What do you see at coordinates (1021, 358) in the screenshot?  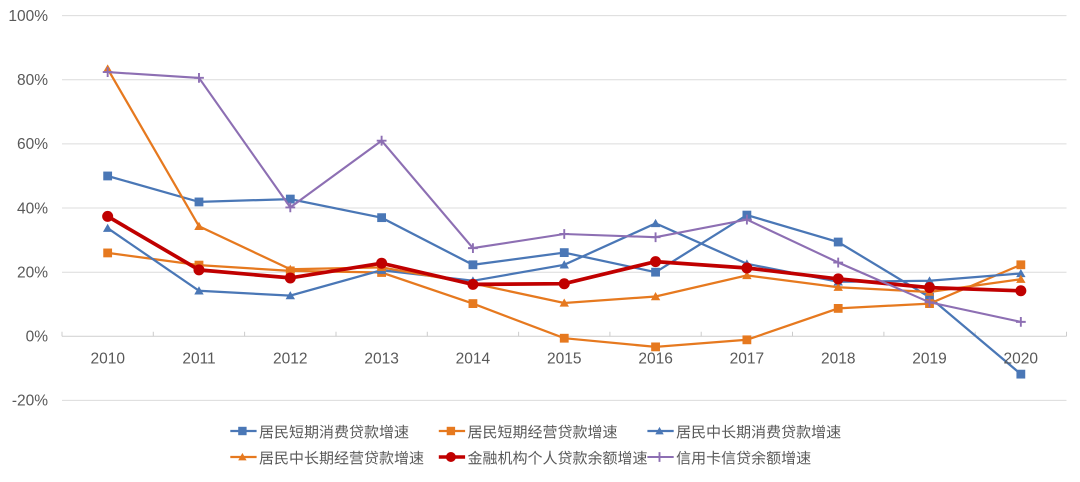 I see `svg-text: 2020` at bounding box center [1021, 358].